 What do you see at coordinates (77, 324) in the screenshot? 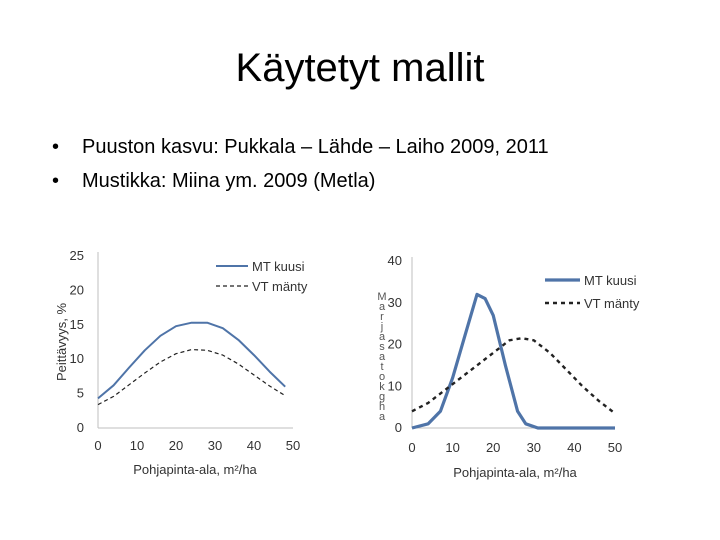
I see `y-tick-label: 15` at bounding box center [77, 324].